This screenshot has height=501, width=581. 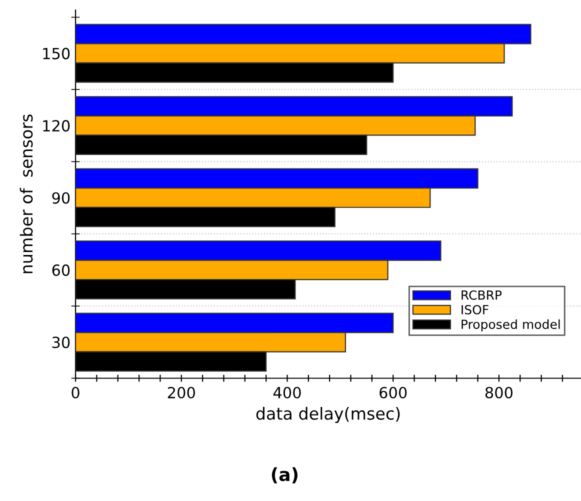 What do you see at coordinates (61, 342) in the screenshot?
I see `y-tick-label: 30` at bounding box center [61, 342].